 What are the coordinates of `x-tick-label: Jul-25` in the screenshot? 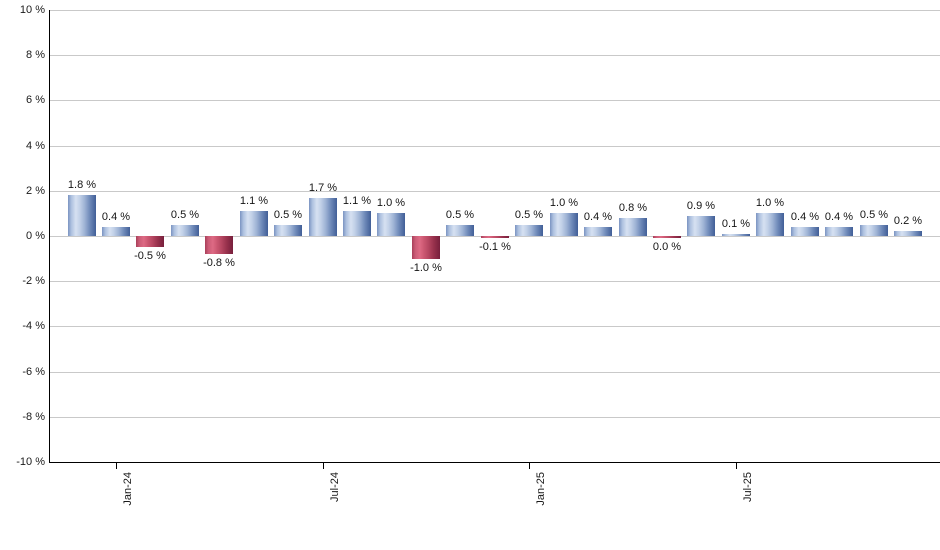 It's located at (748, 487).